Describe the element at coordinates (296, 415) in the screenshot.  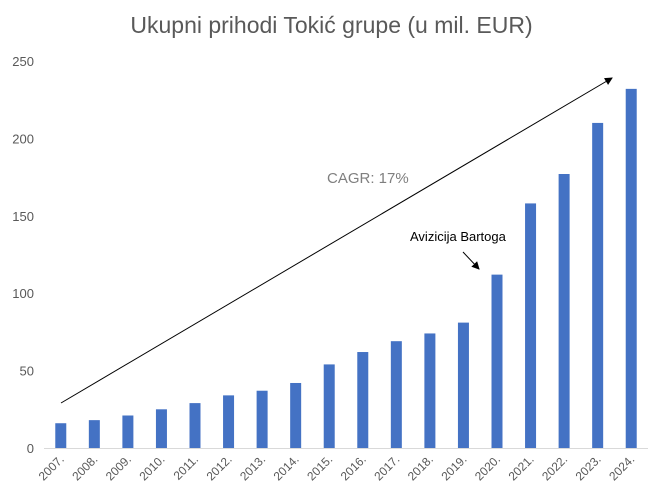
I see `bar-2014` at that location.